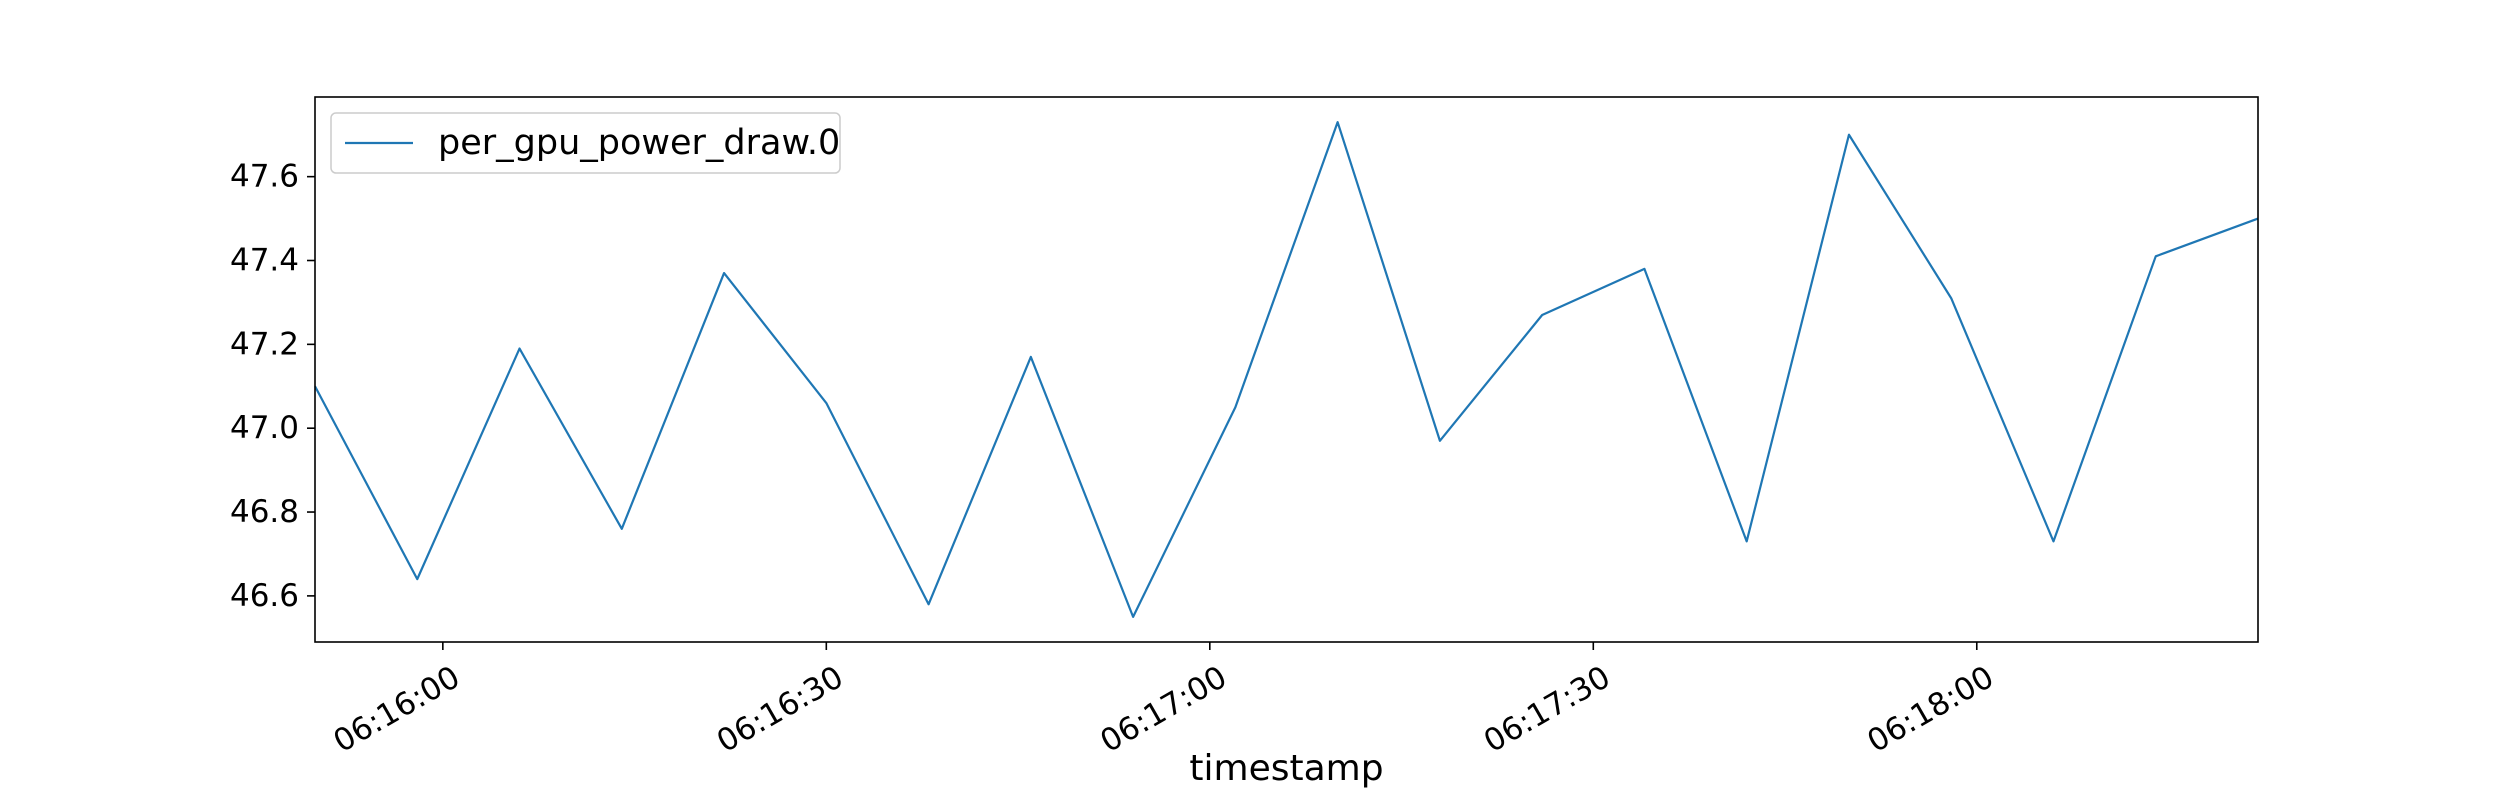  What do you see at coordinates (264, 261) in the screenshot?
I see `y-tick-label: 47.4` at bounding box center [264, 261].